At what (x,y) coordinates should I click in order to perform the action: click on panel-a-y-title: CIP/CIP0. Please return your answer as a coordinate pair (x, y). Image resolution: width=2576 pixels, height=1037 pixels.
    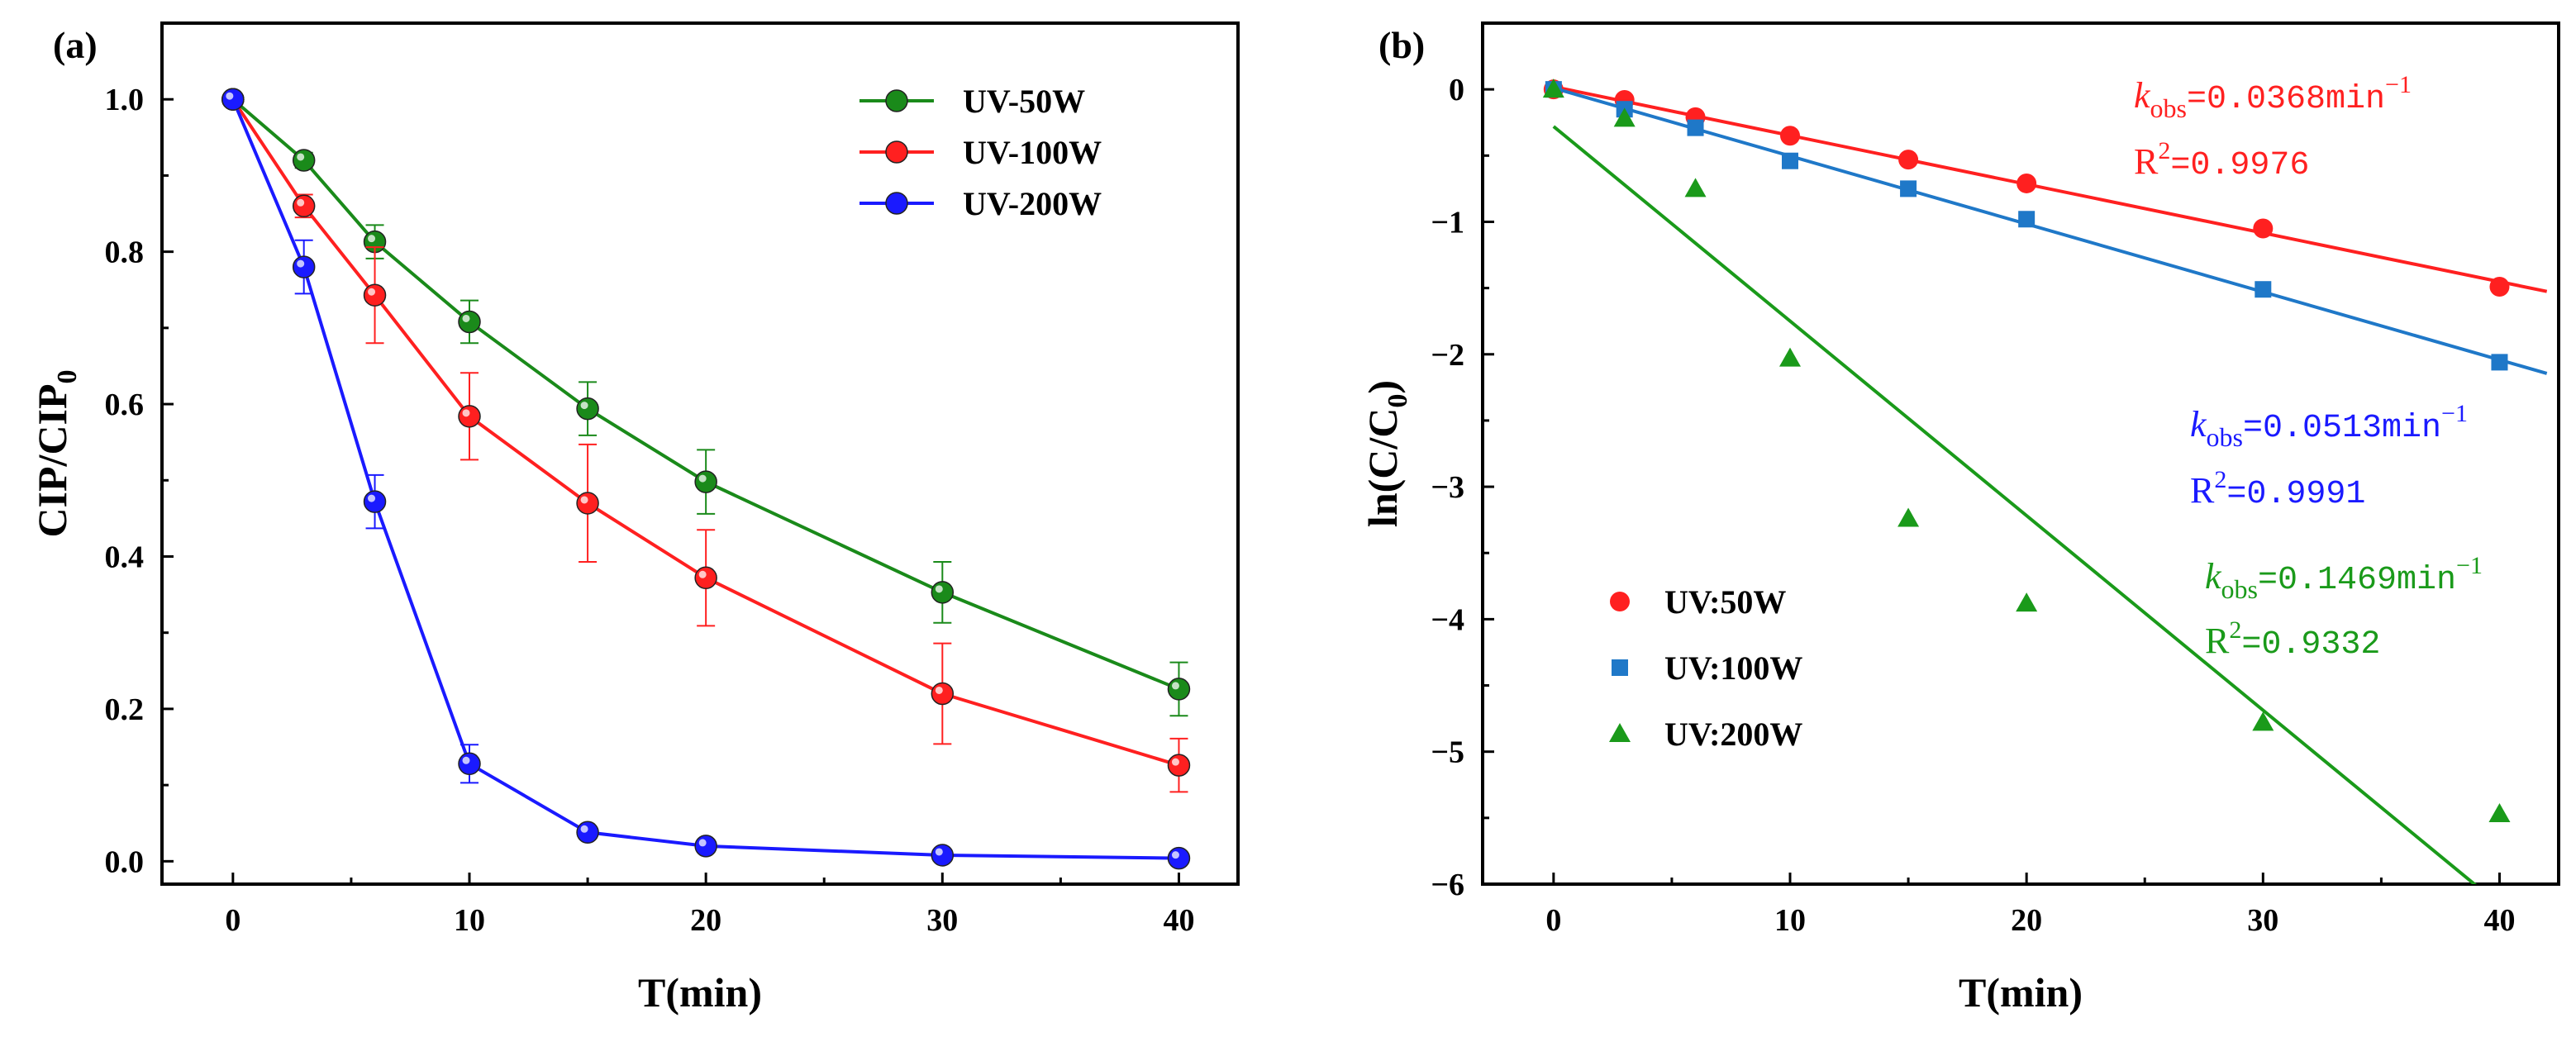
    Looking at the image, I should click on (56, 453).